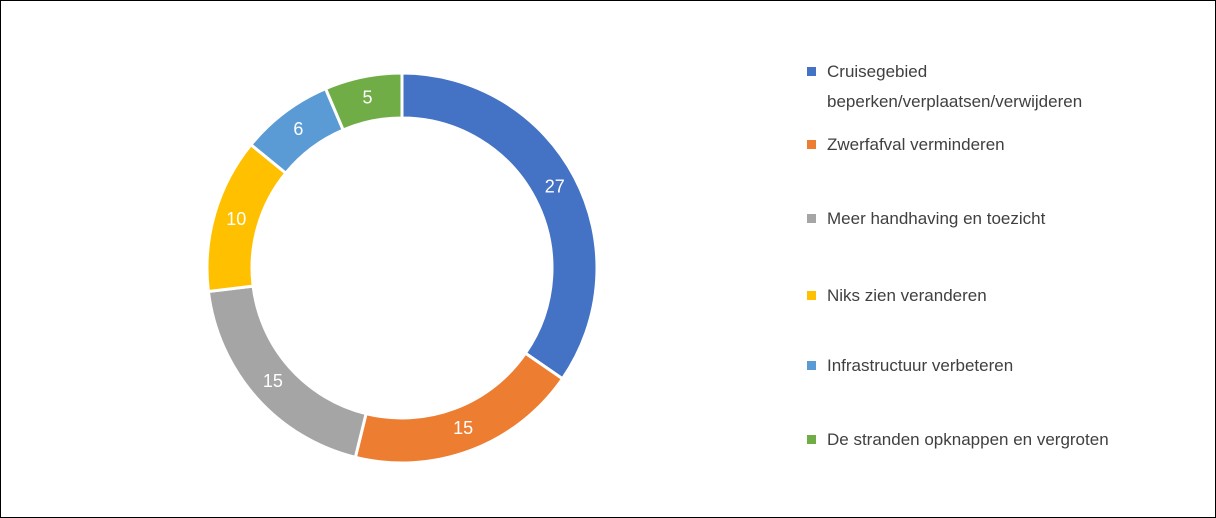  I want to click on legend-label: Meer handhaving en toezicht, so click(936, 218).